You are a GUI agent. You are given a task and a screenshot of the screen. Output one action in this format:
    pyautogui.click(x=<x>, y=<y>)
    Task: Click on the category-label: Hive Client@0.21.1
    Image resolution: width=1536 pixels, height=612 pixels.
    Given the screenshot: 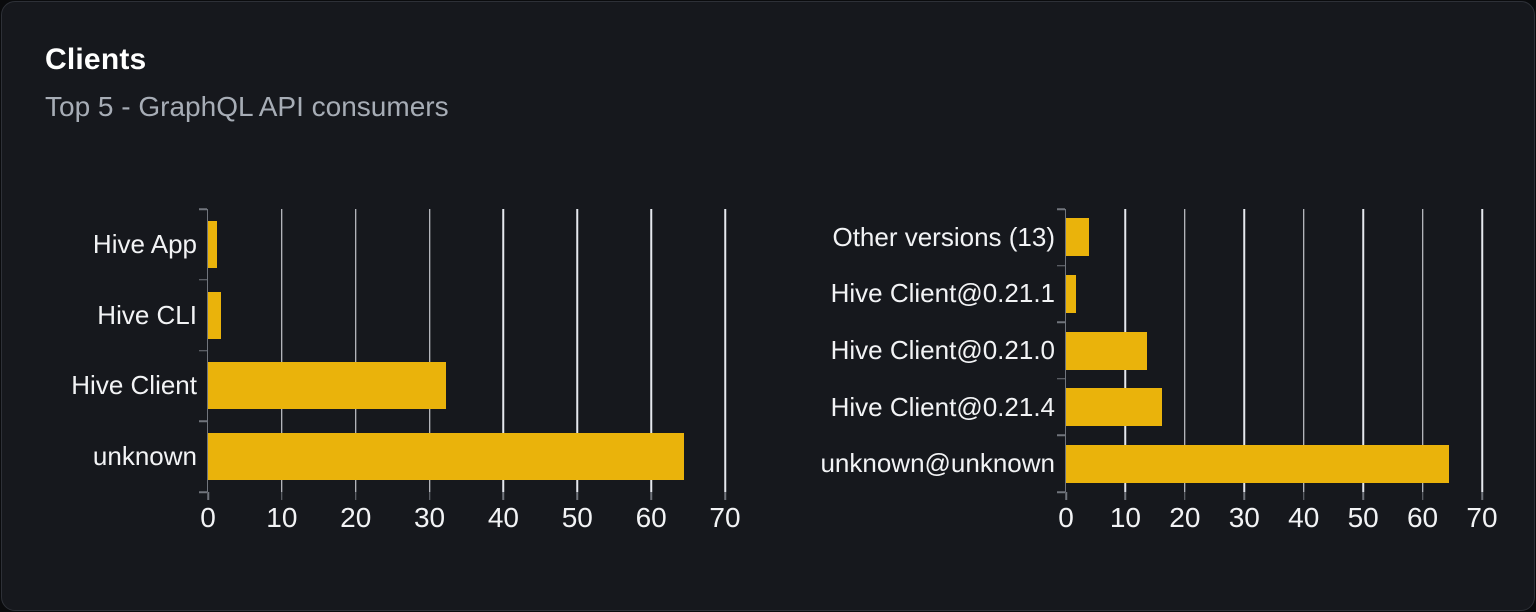 What is the action you would take?
    pyautogui.click(x=942, y=293)
    